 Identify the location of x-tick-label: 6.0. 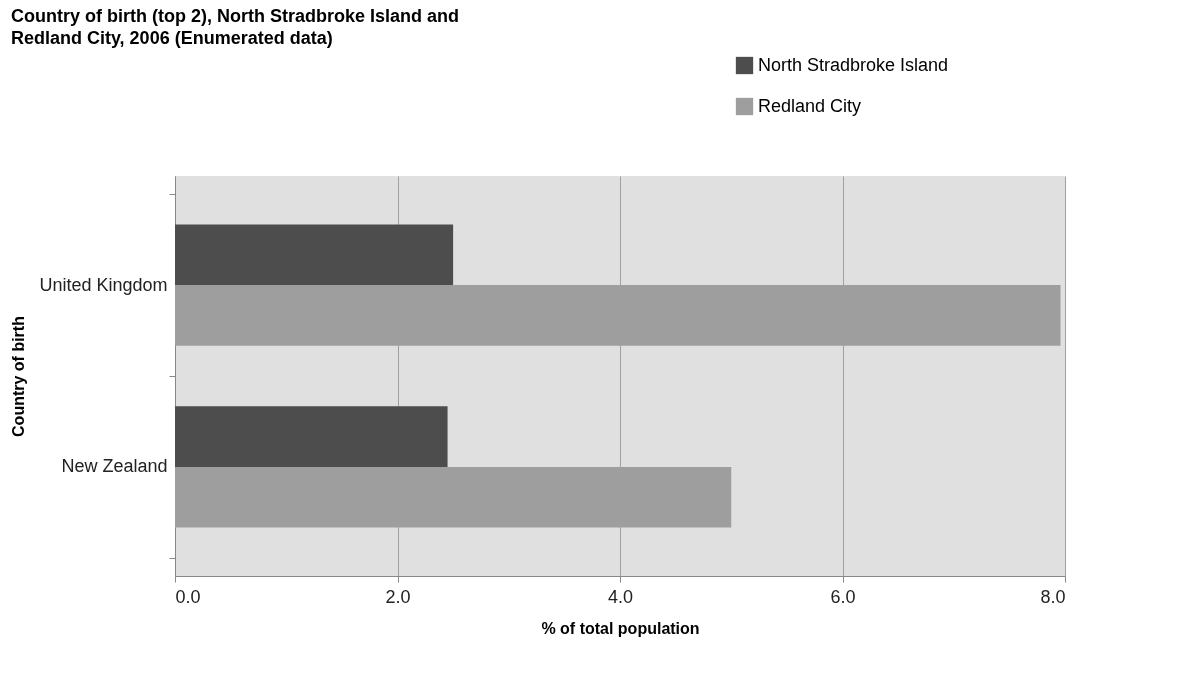
(843, 596).